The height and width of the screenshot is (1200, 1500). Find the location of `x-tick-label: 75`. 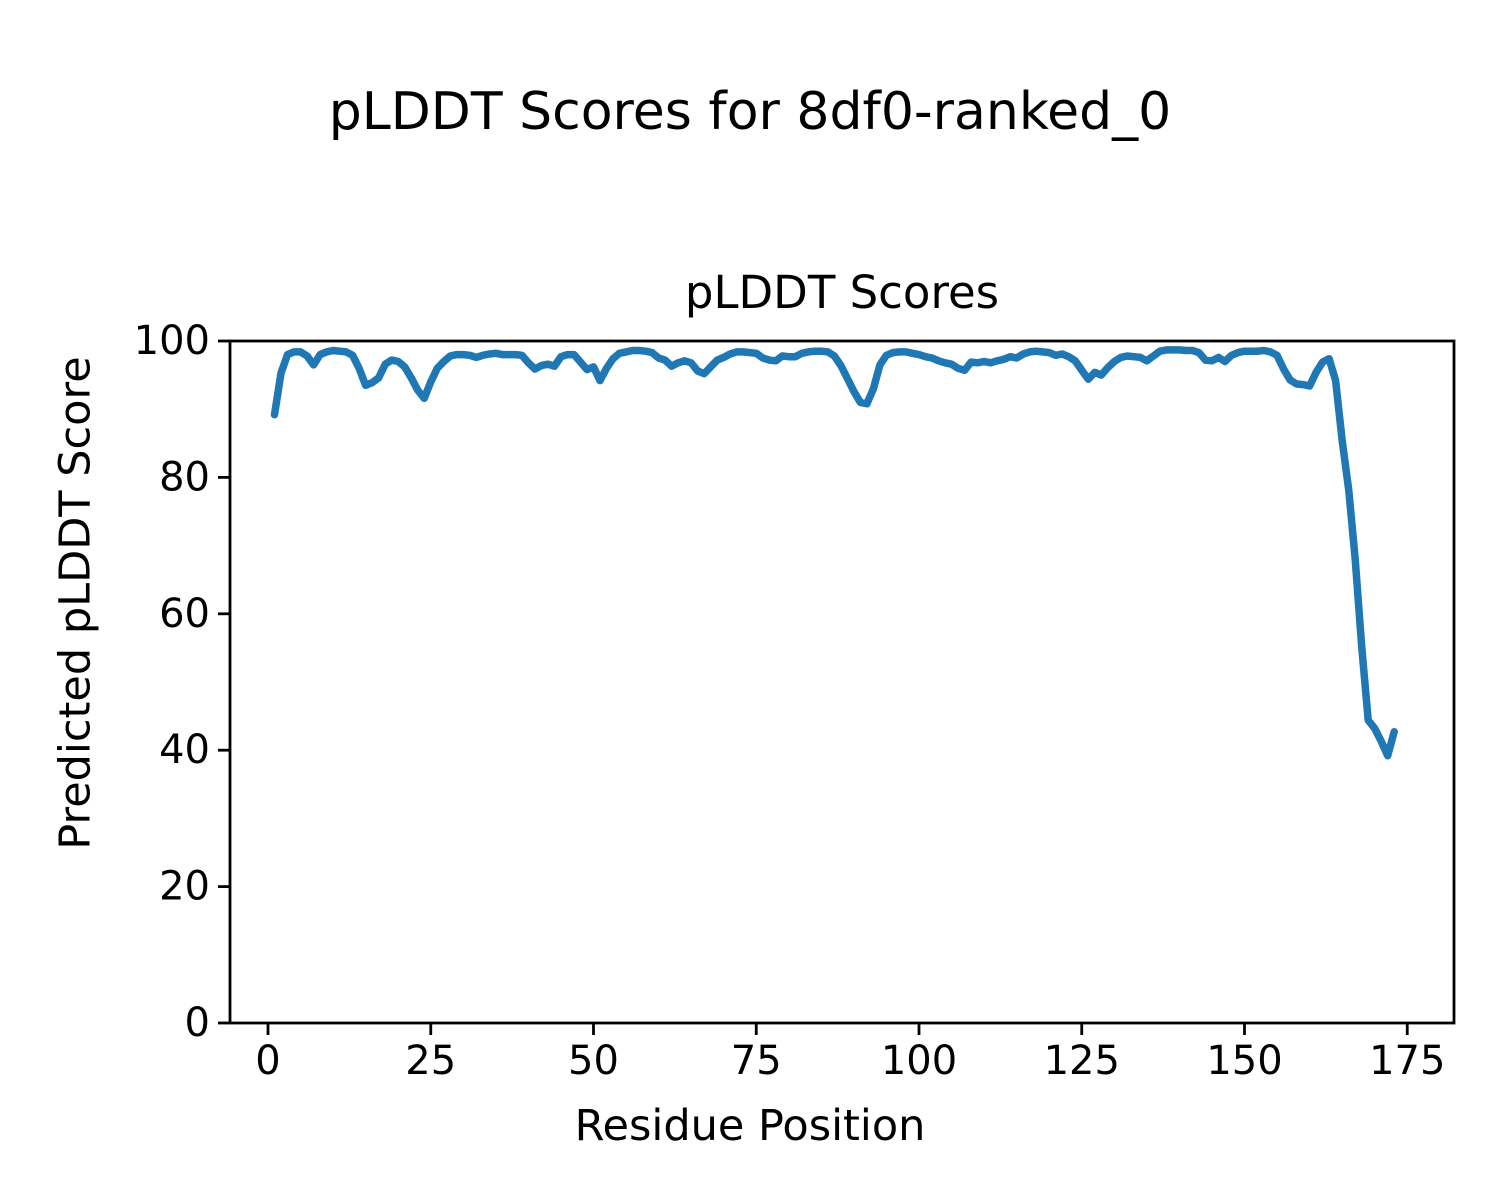

x-tick-label: 75 is located at coordinates (756, 1061).